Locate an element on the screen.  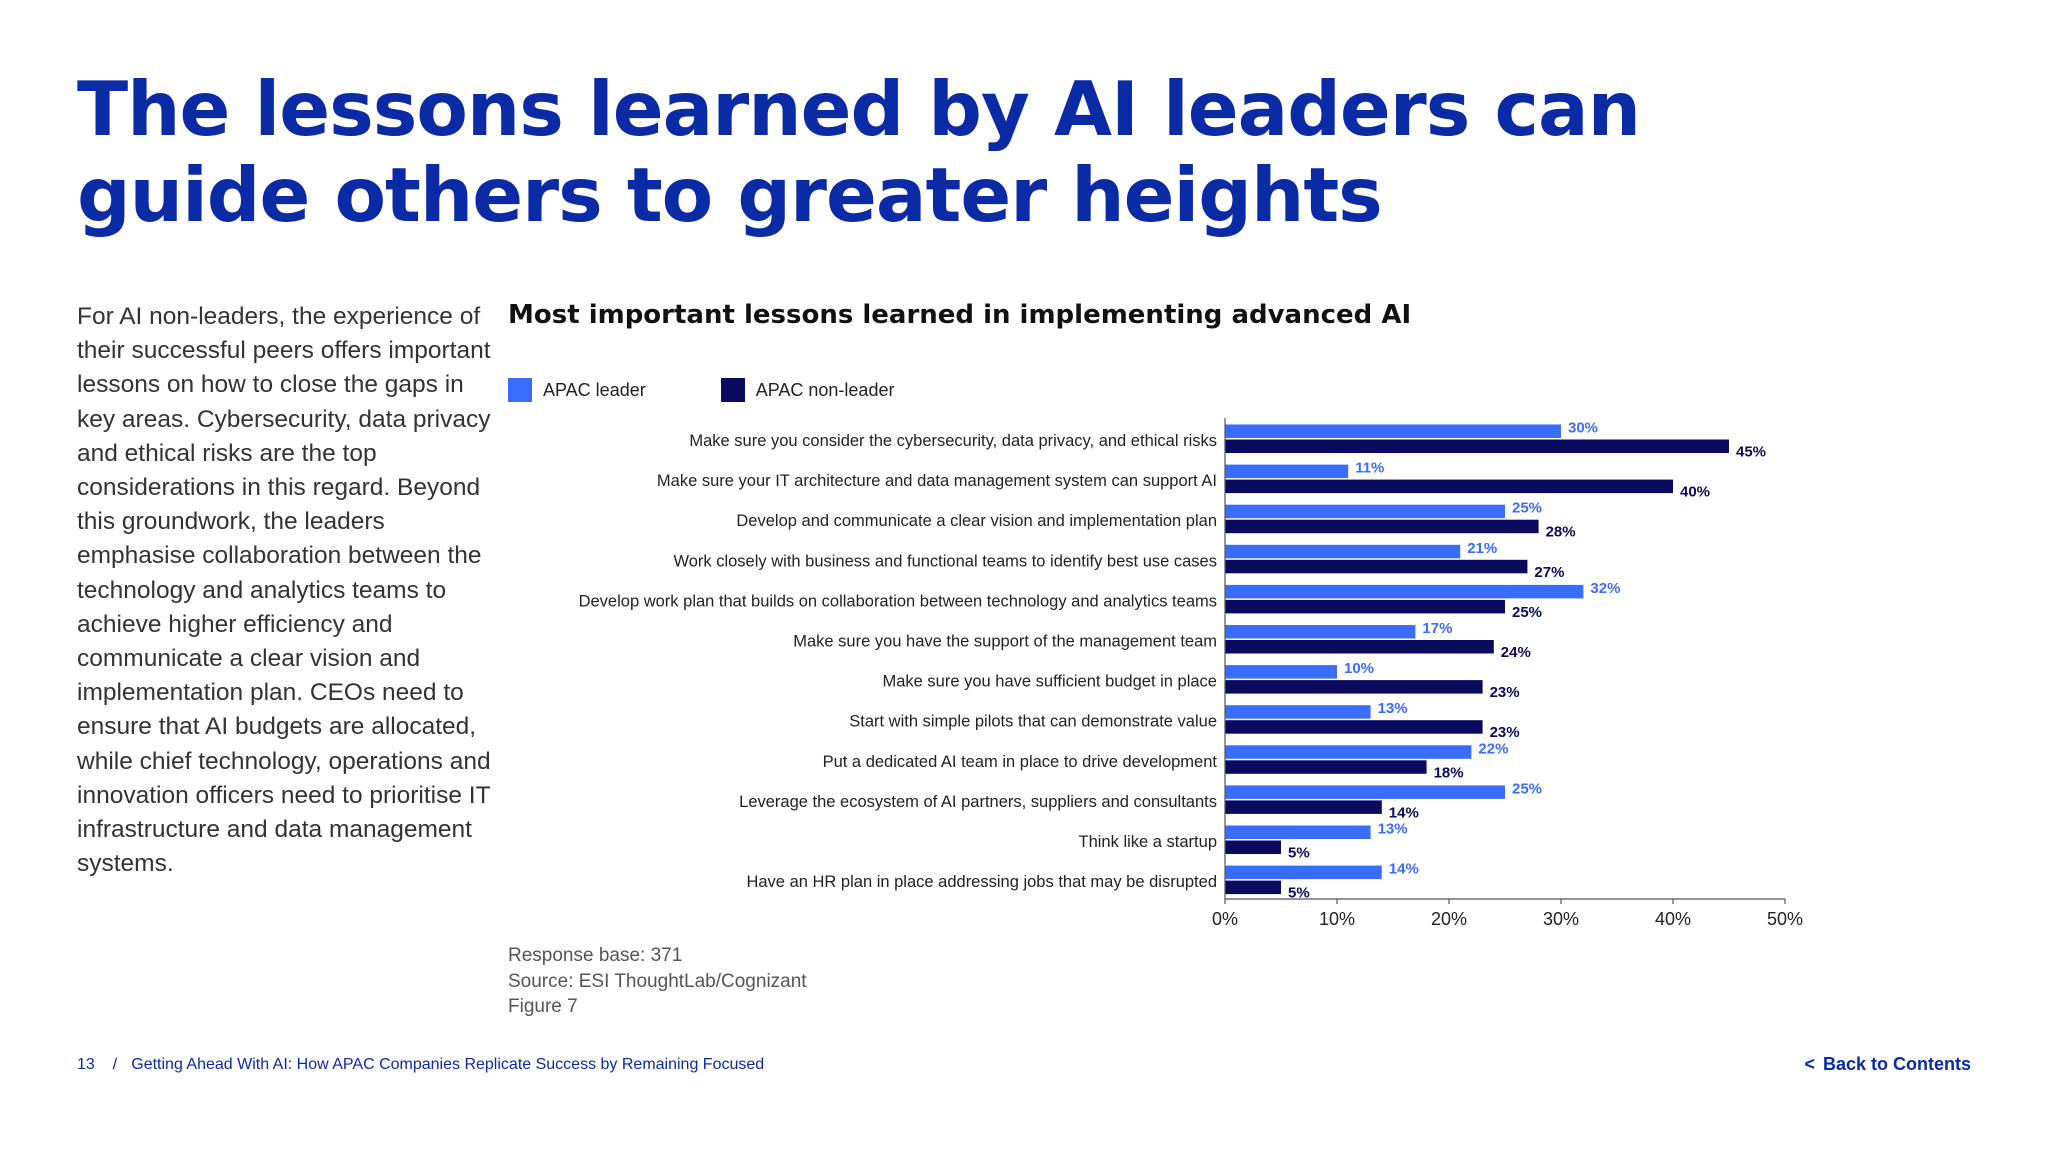
legend-swatch-non-leader is located at coordinates (732, 390).